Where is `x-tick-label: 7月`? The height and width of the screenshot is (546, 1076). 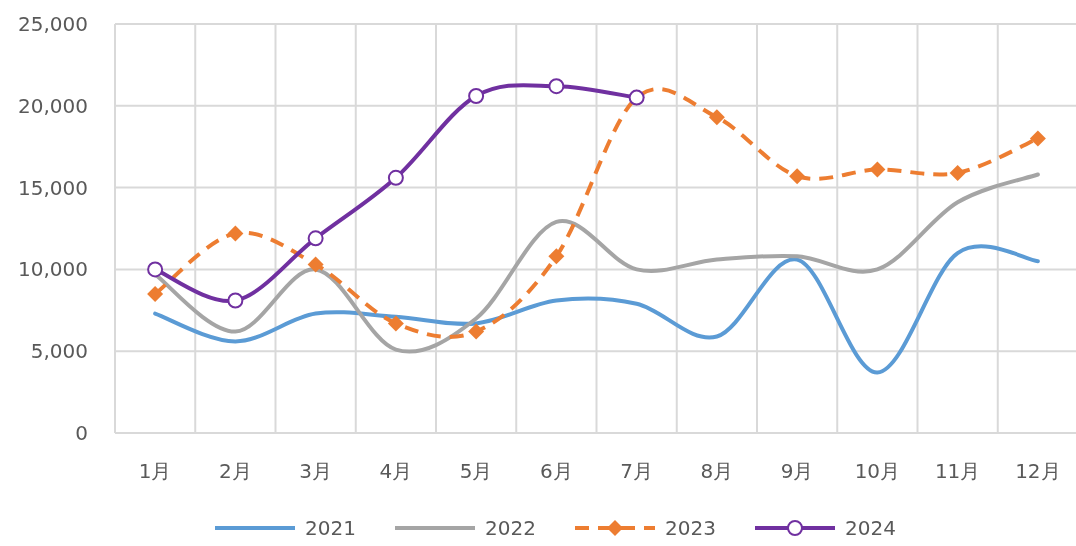
x-tick-label: 7月 is located at coordinates (636, 471).